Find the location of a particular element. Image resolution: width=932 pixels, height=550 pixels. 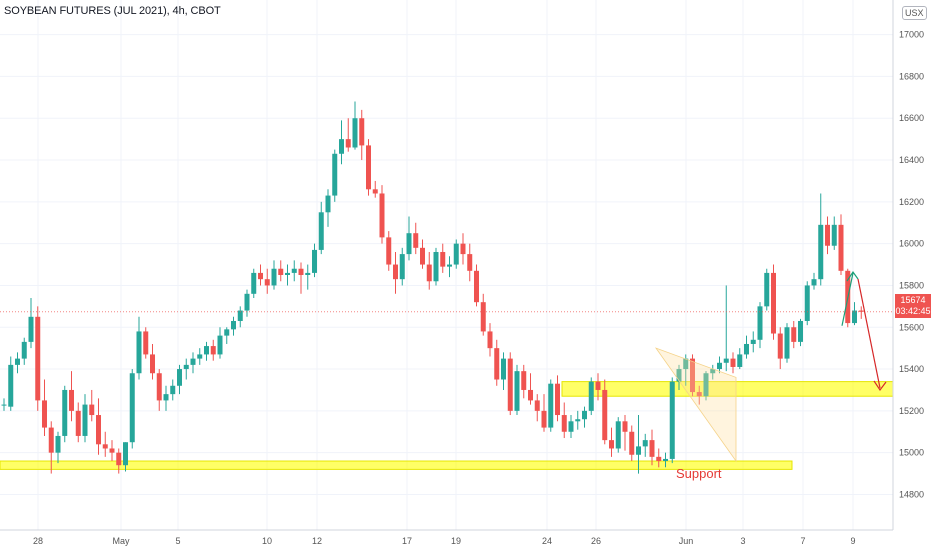

x-tick-label: 9 is located at coordinates (852, 541).